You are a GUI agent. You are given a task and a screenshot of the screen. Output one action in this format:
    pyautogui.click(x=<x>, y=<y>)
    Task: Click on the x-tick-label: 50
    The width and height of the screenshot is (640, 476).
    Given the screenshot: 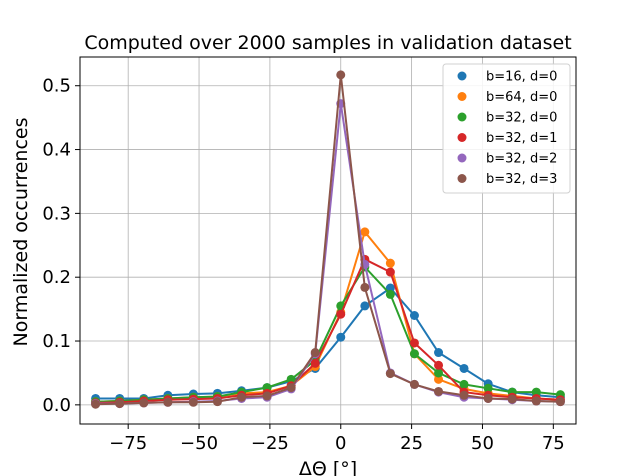 What is the action you would take?
    pyautogui.click(x=482, y=443)
    